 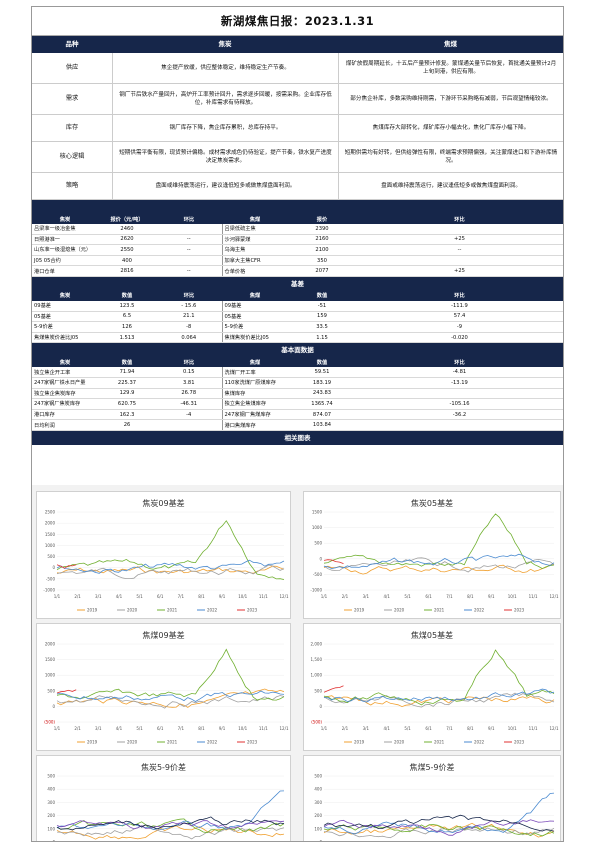 I want to click on y-tick-label: 300, so click(x=51, y=802).